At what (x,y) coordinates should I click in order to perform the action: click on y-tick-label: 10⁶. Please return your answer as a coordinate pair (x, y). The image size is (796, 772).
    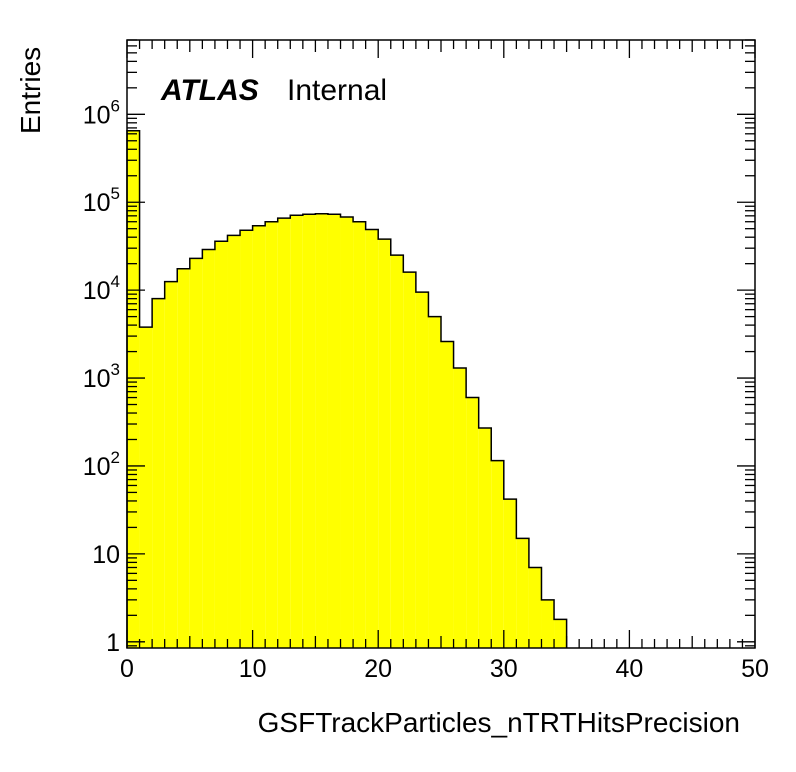
    Looking at the image, I should click on (101, 112).